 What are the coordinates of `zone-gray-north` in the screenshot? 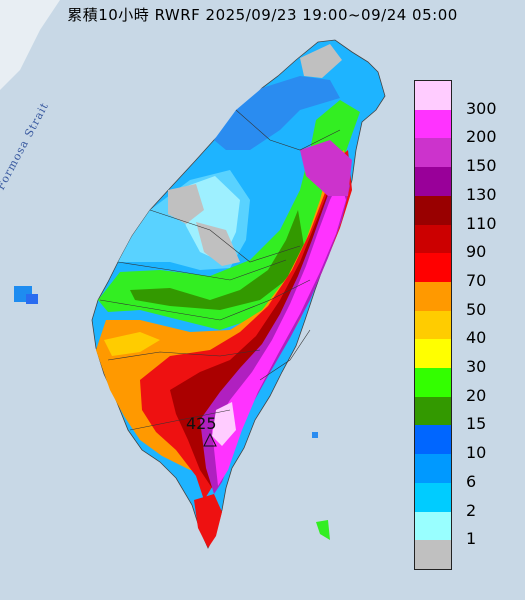 It's located at (186, 204).